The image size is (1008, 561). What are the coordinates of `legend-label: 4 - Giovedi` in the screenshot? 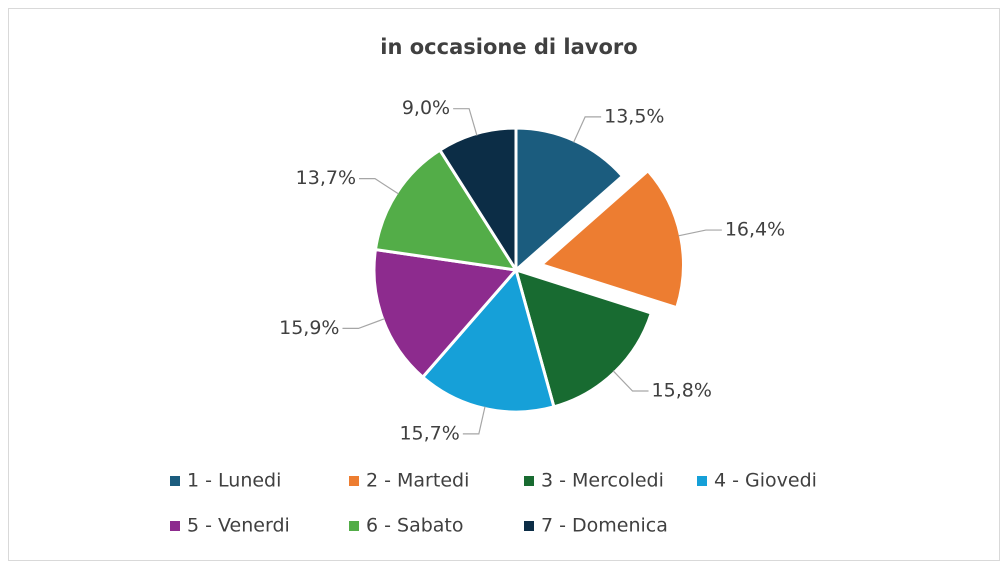 It's located at (765, 481).